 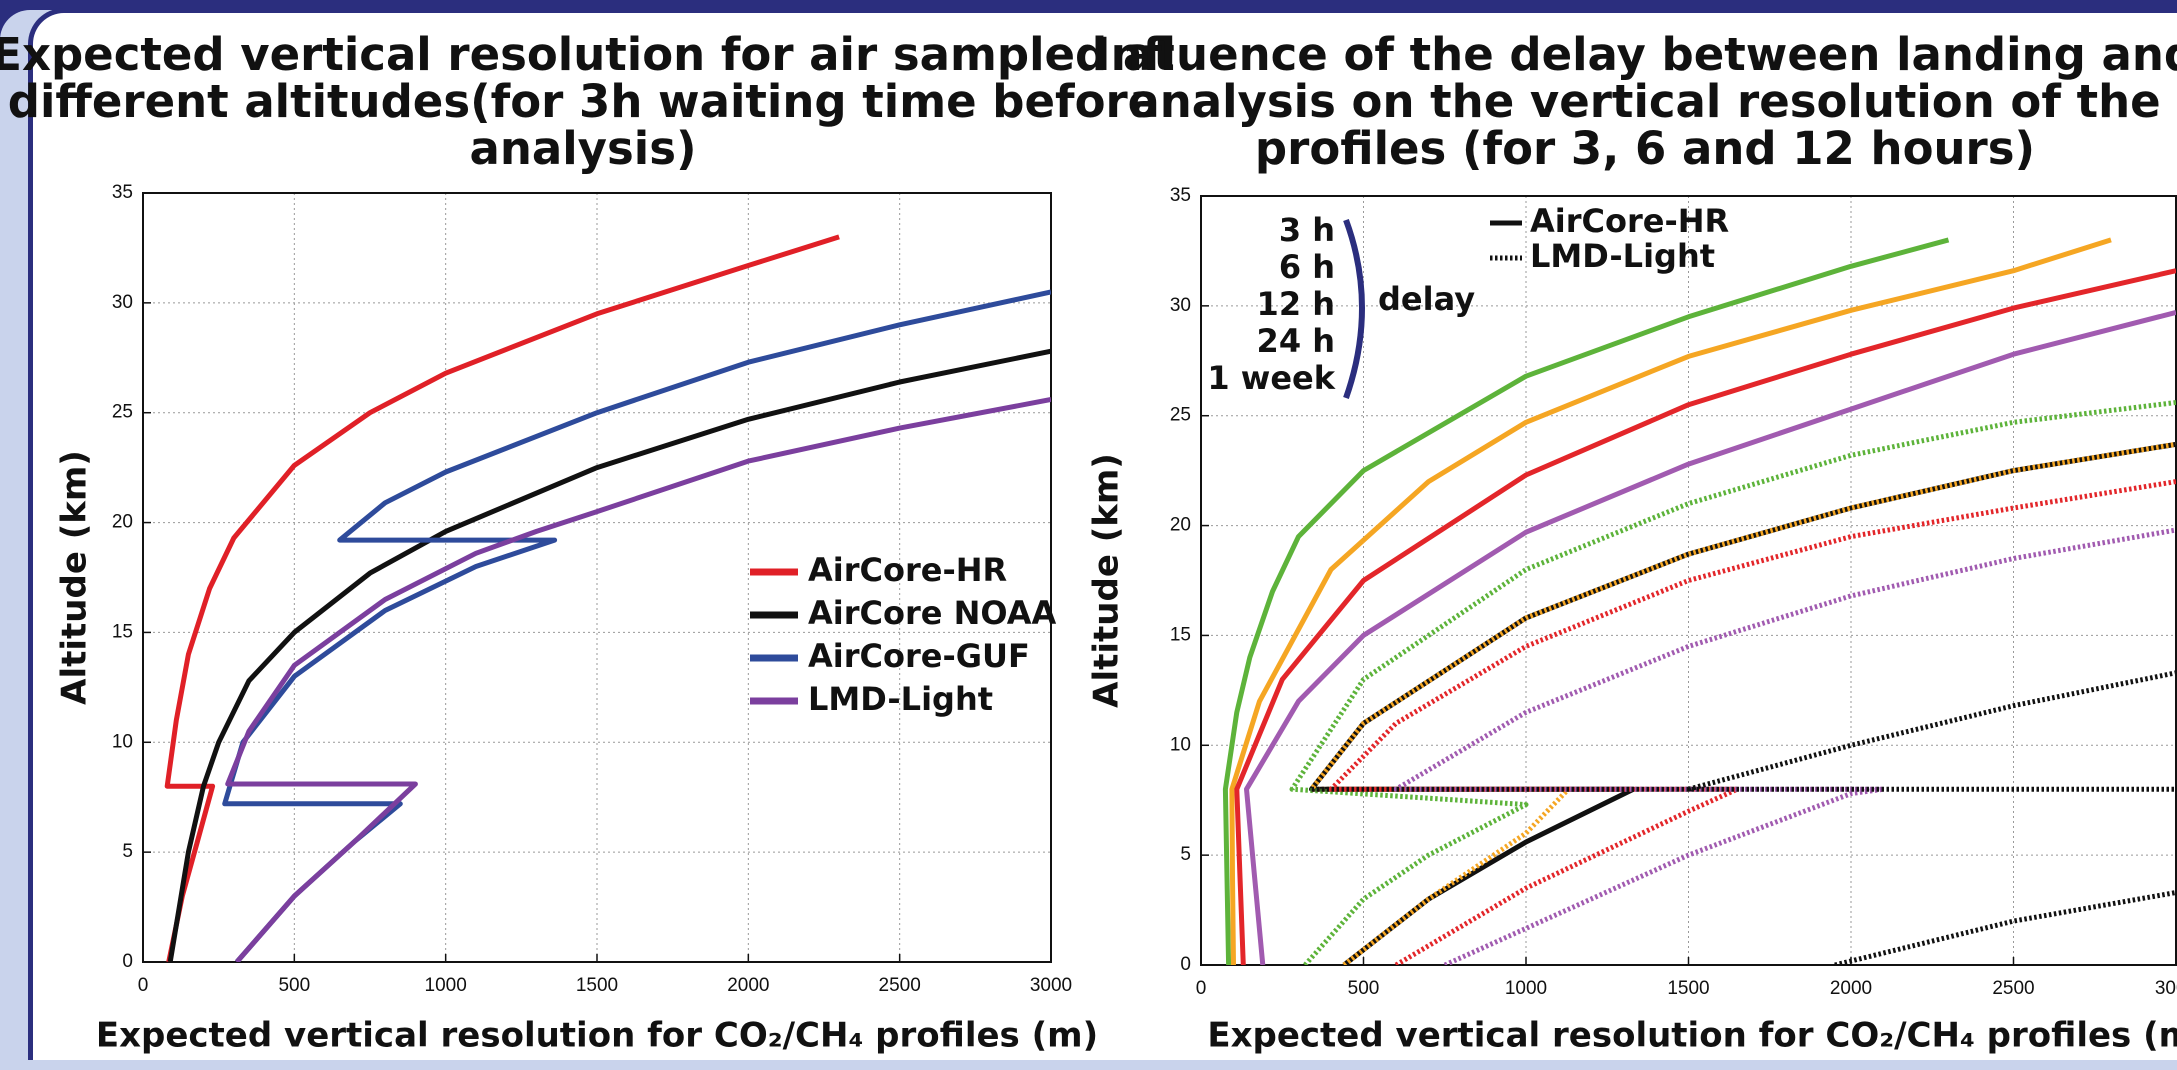 I want to click on legend-label: AirCore-GUF, so click(x=919, y=656).